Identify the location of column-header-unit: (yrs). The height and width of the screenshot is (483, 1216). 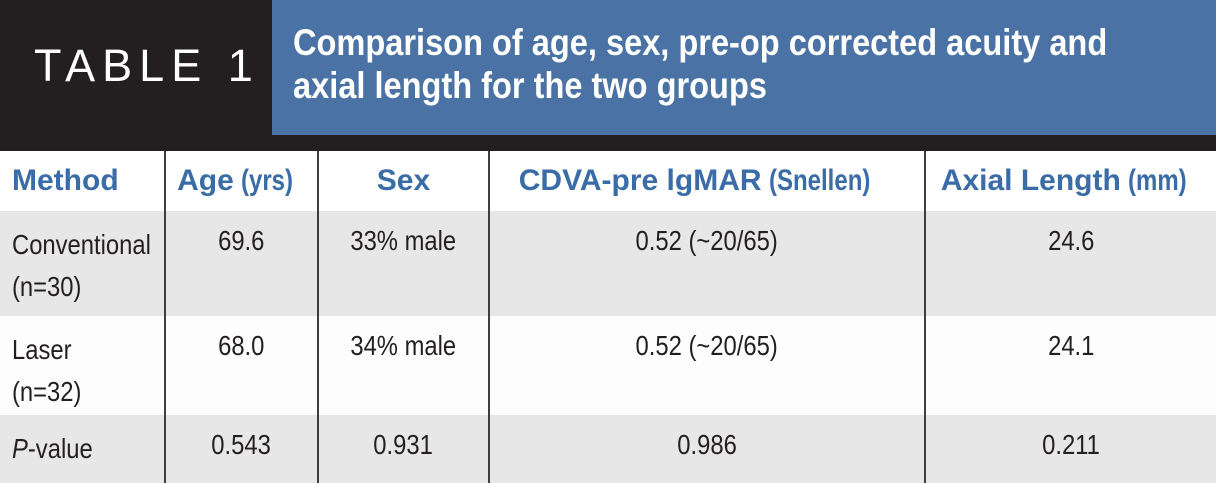
(266, 180).